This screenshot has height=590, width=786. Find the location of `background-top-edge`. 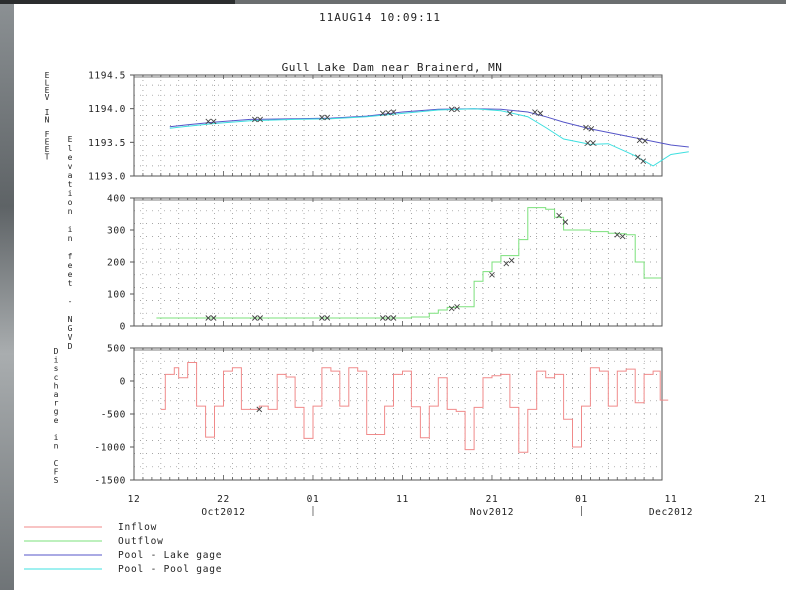

background-top-edge is located at coordinates (117, 2).